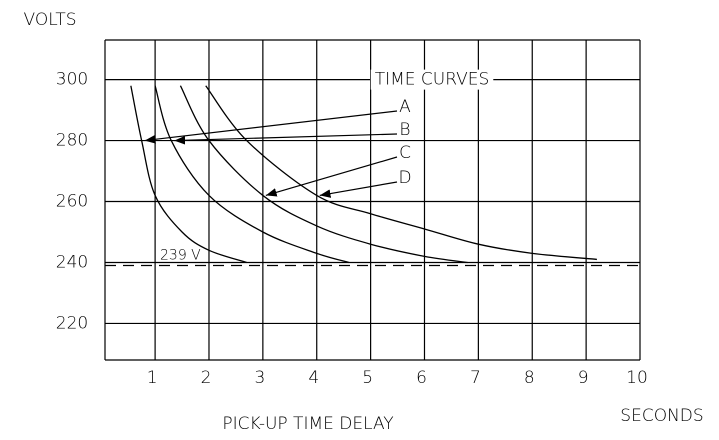  Describe the element at coordinates (72, 323) in the screenshot. I see `y-tick-label: 220` at that location.